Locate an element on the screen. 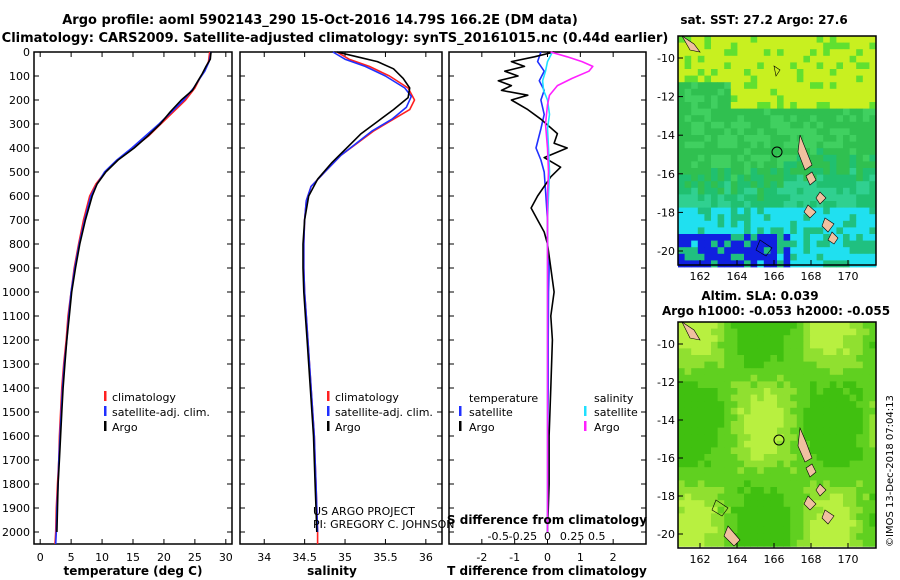 The width and height of the screenshot is (900, 580). legend-salinity-heading: salinity is located at coordinates (614, 398).